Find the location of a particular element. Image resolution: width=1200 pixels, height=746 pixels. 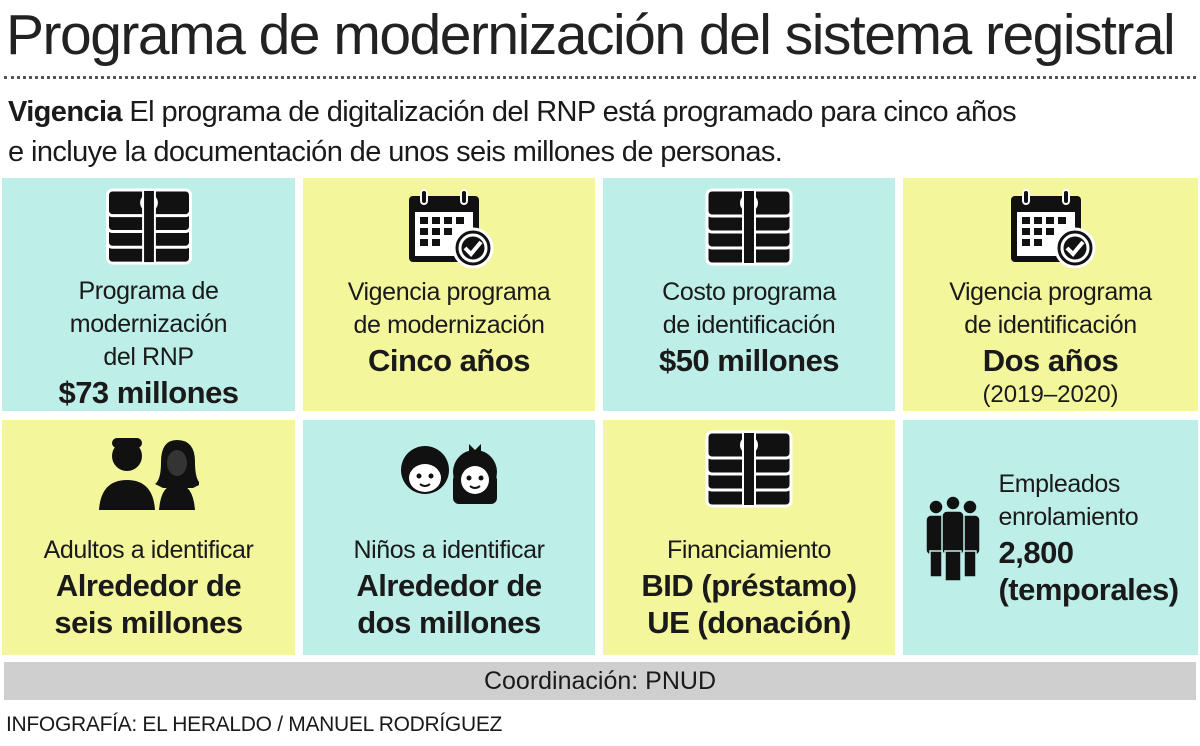

card-note: (2019–2020) is located at coordinates (1050, 394).